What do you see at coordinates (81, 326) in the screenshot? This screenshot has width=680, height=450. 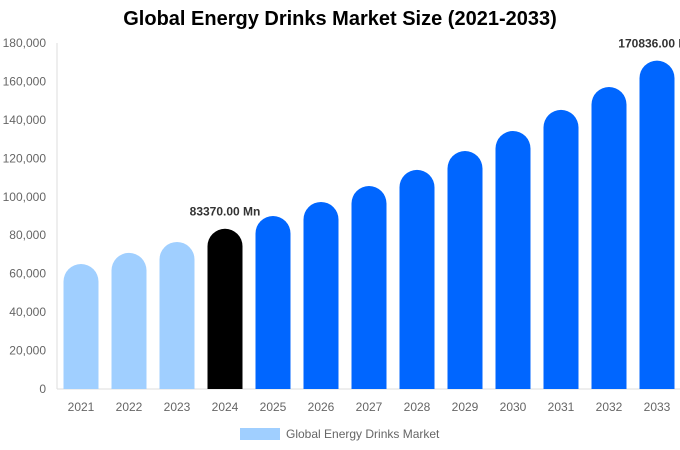 I see `bar-2021` at bounding box center [81, 326].